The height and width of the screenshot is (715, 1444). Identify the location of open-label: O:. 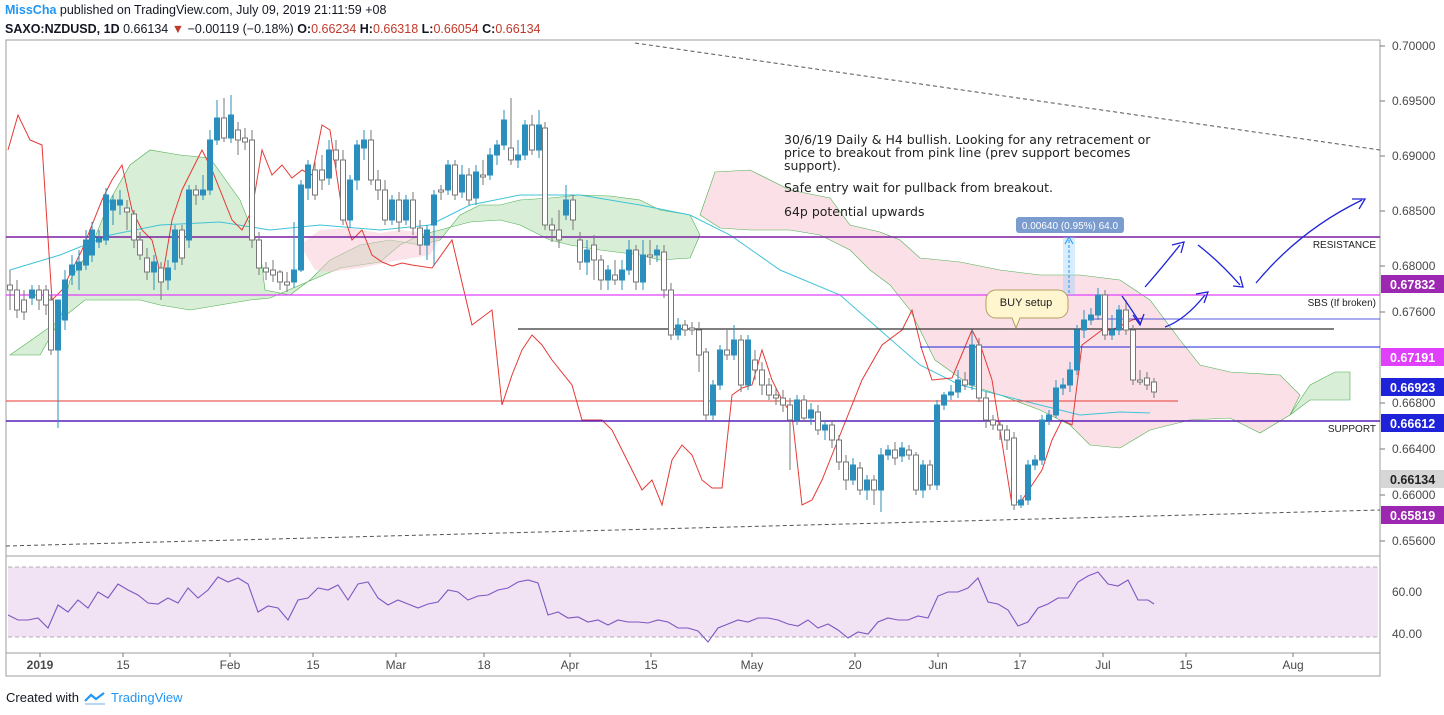
(304, 29).